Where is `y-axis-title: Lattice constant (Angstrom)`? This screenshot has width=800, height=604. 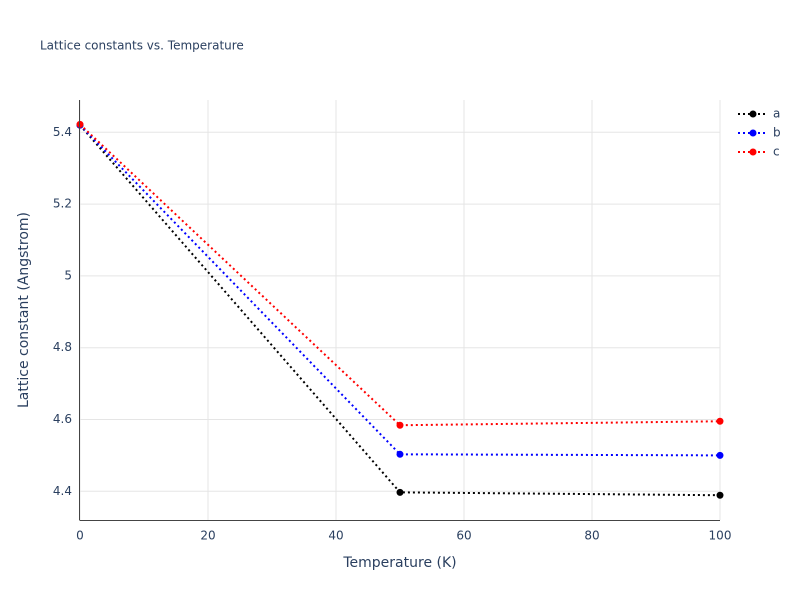 y-axis-title: Lattice constant (Angstrom) is located at coordinates (24, 310).